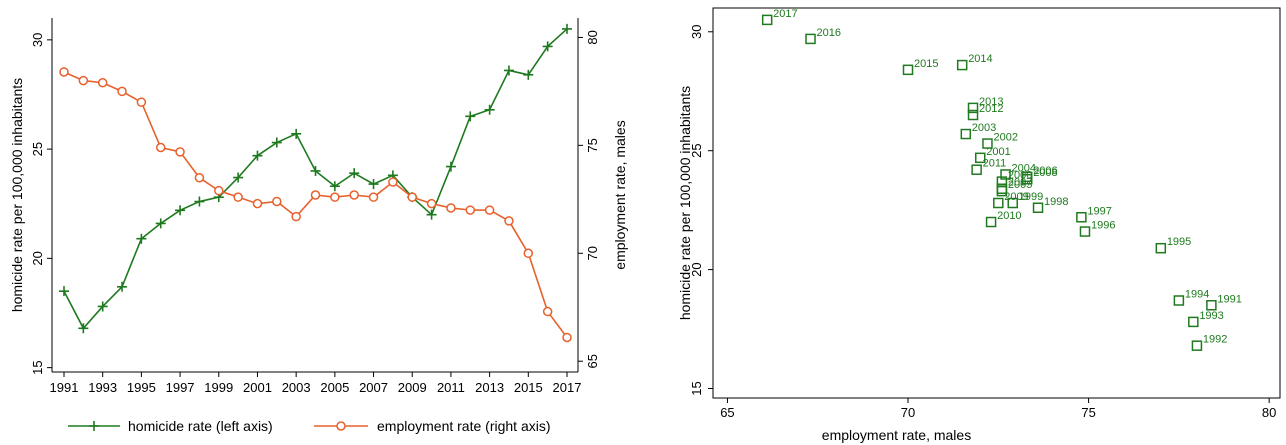  Describe the element at coordinates (334, 387) in the screenshot. I see `x-tick-label: 2005` at that location.